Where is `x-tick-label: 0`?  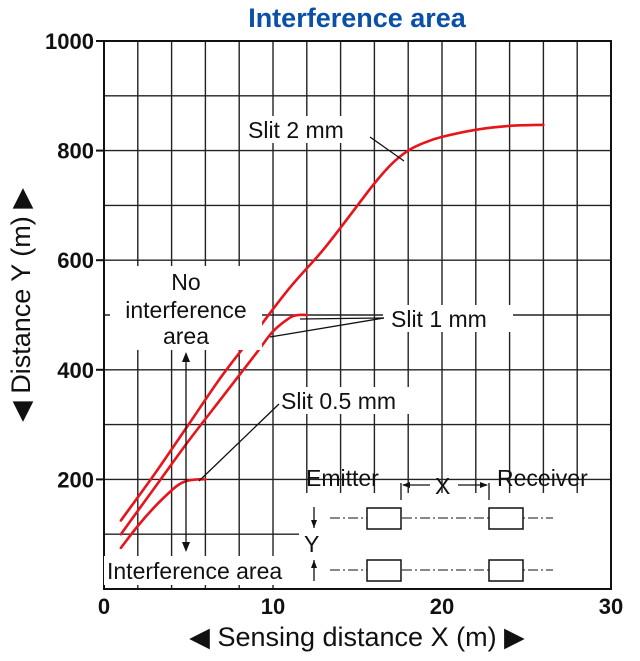
x-tick-label: 0 is located at coordinates (104, 606).